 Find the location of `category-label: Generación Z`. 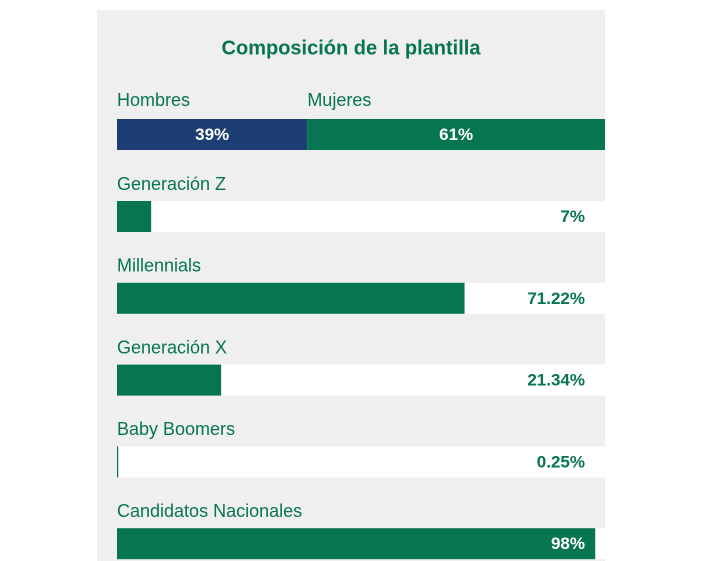

category-label: Generación Z is located at coordinates (171, 184).